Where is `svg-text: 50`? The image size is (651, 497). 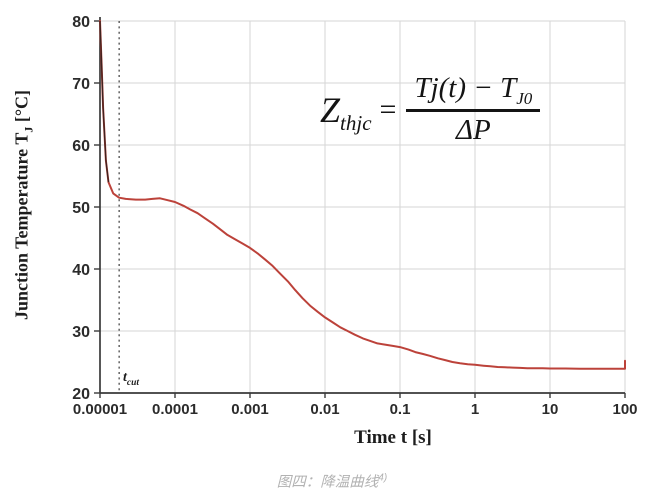
svg-text: 50 is located at coordinates (81, 208).